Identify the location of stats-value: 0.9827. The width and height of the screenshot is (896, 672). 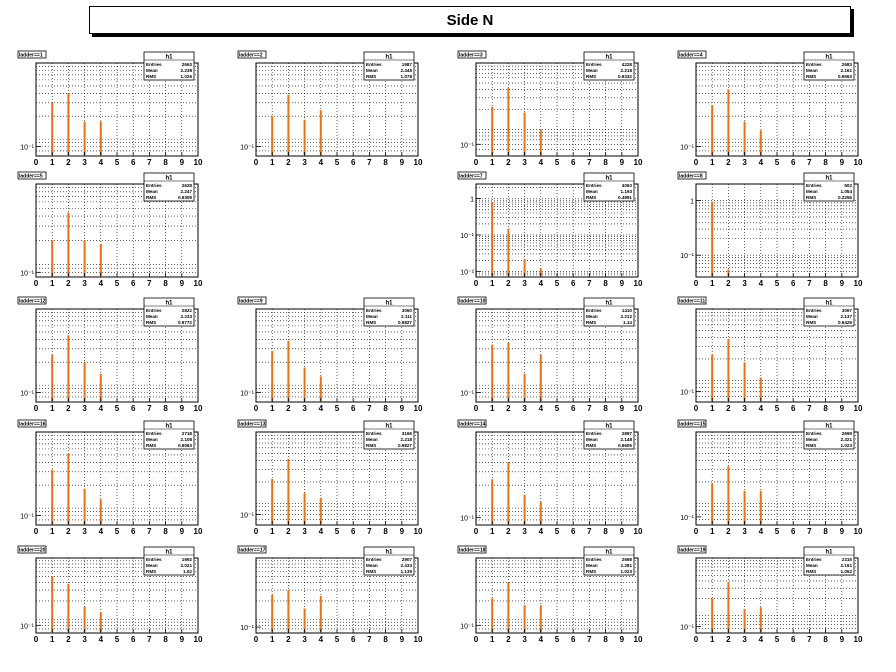
(405, 322).